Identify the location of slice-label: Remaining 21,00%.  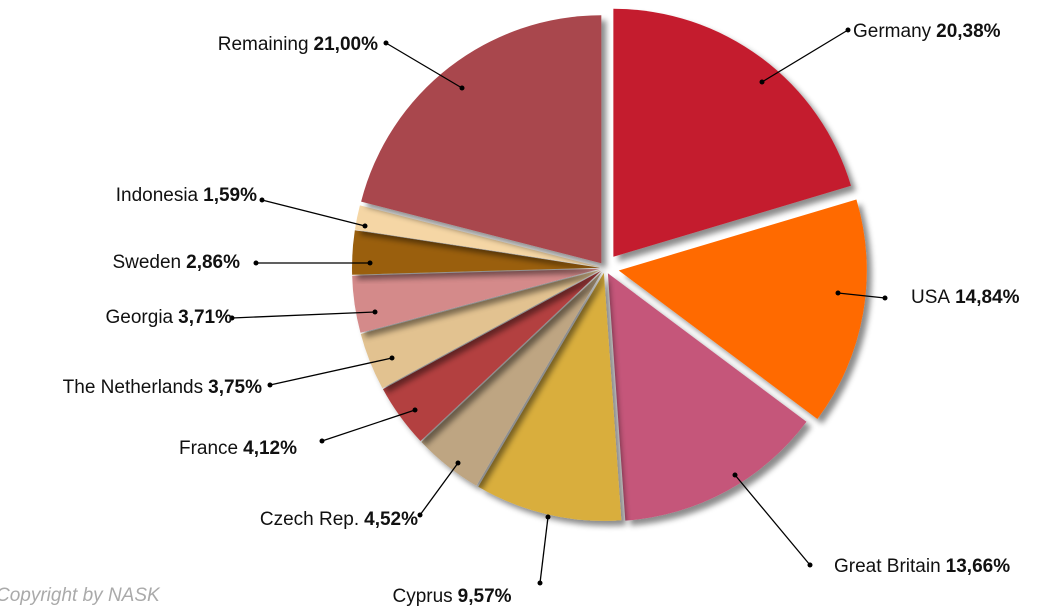
(298, 44).